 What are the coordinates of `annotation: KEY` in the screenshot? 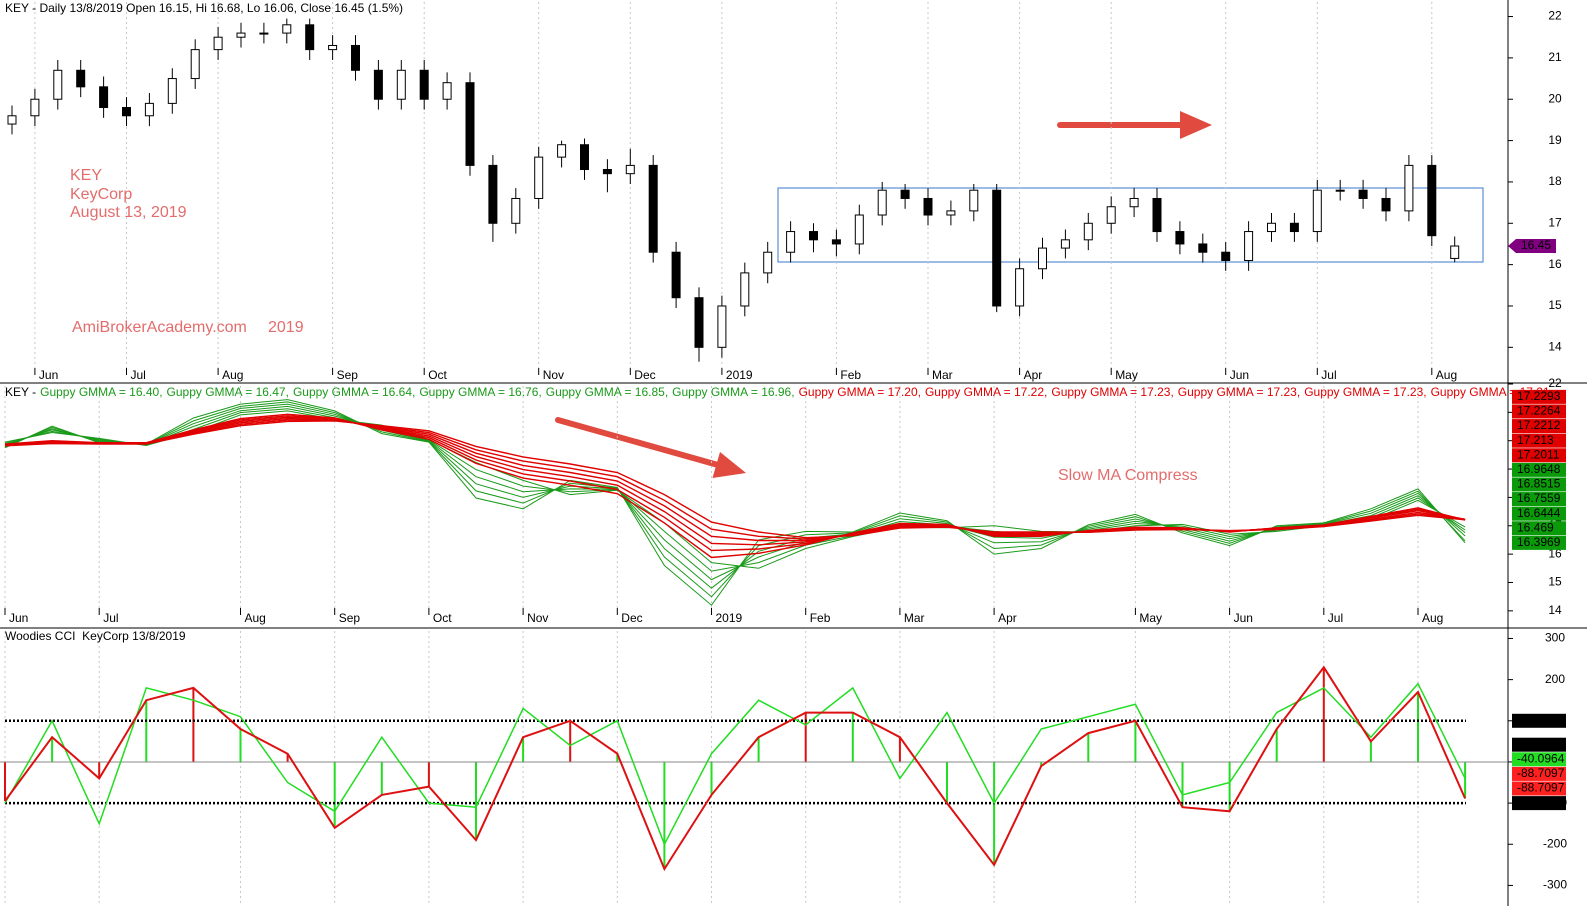 It's located at (86, 175).